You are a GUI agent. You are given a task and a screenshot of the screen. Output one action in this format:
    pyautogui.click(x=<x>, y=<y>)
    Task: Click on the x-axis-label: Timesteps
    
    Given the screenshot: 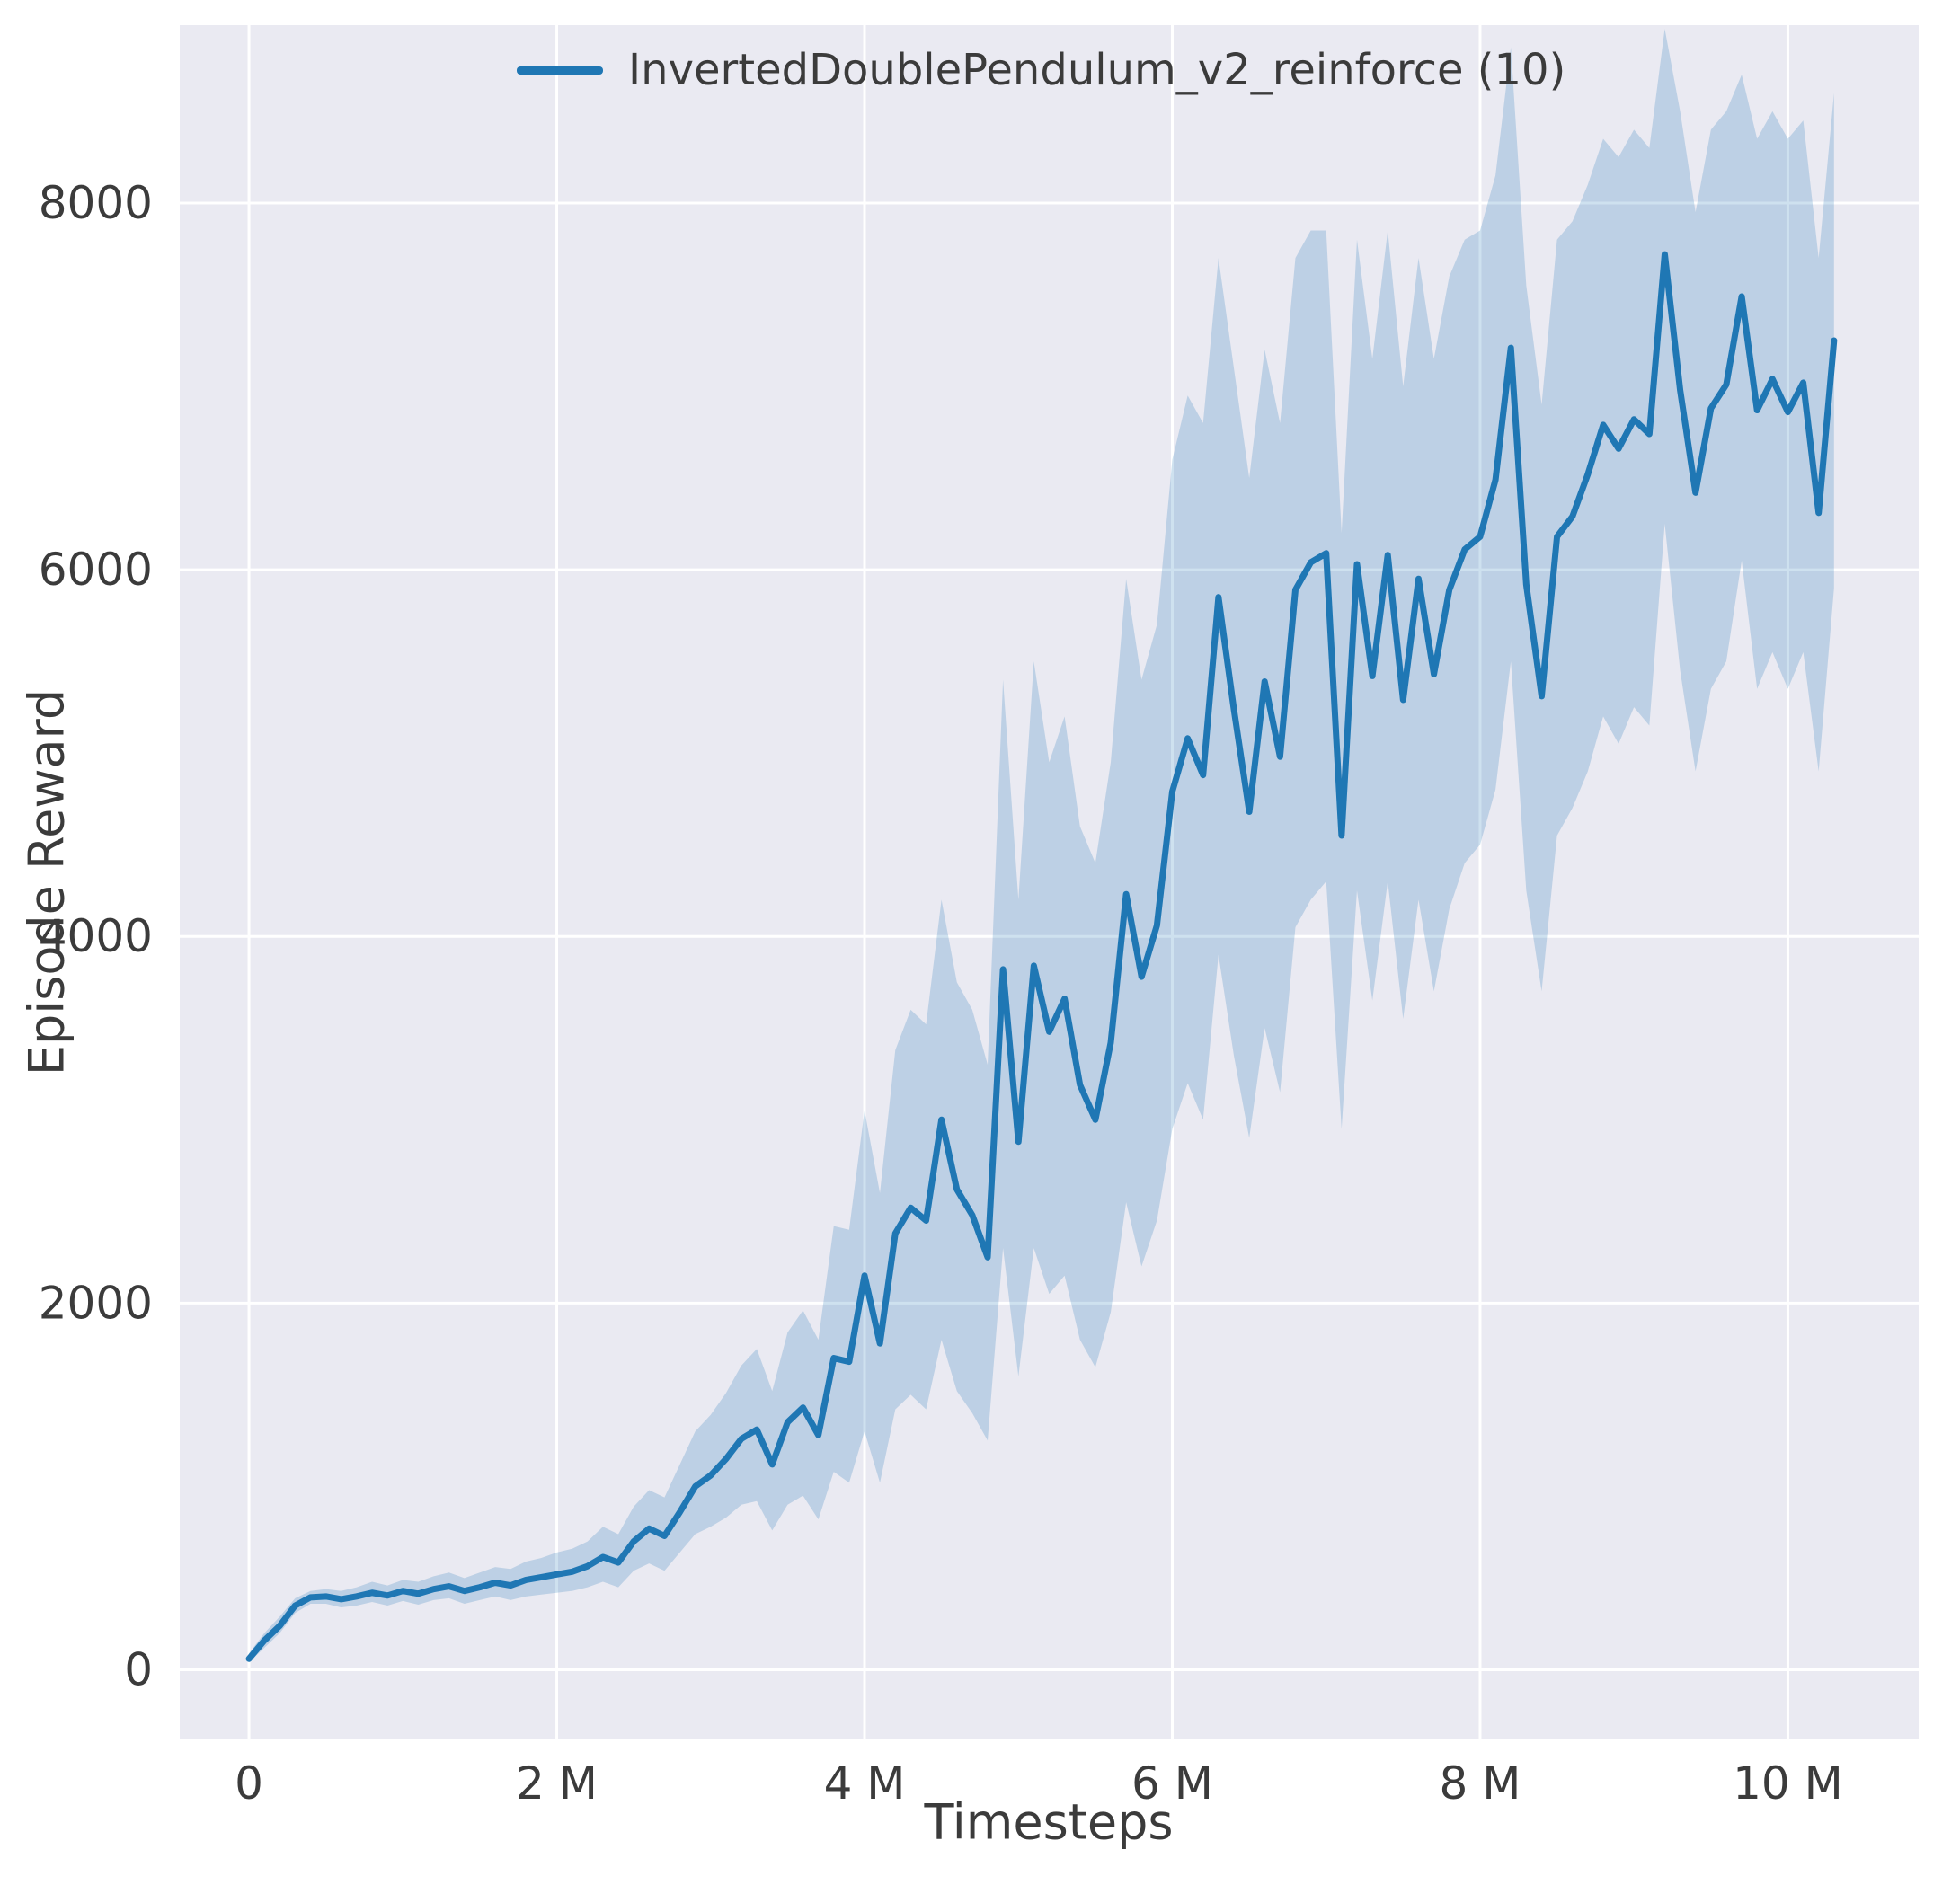 What is the action you would take?
    pyautogui.click(x=1049, y=1822)
    